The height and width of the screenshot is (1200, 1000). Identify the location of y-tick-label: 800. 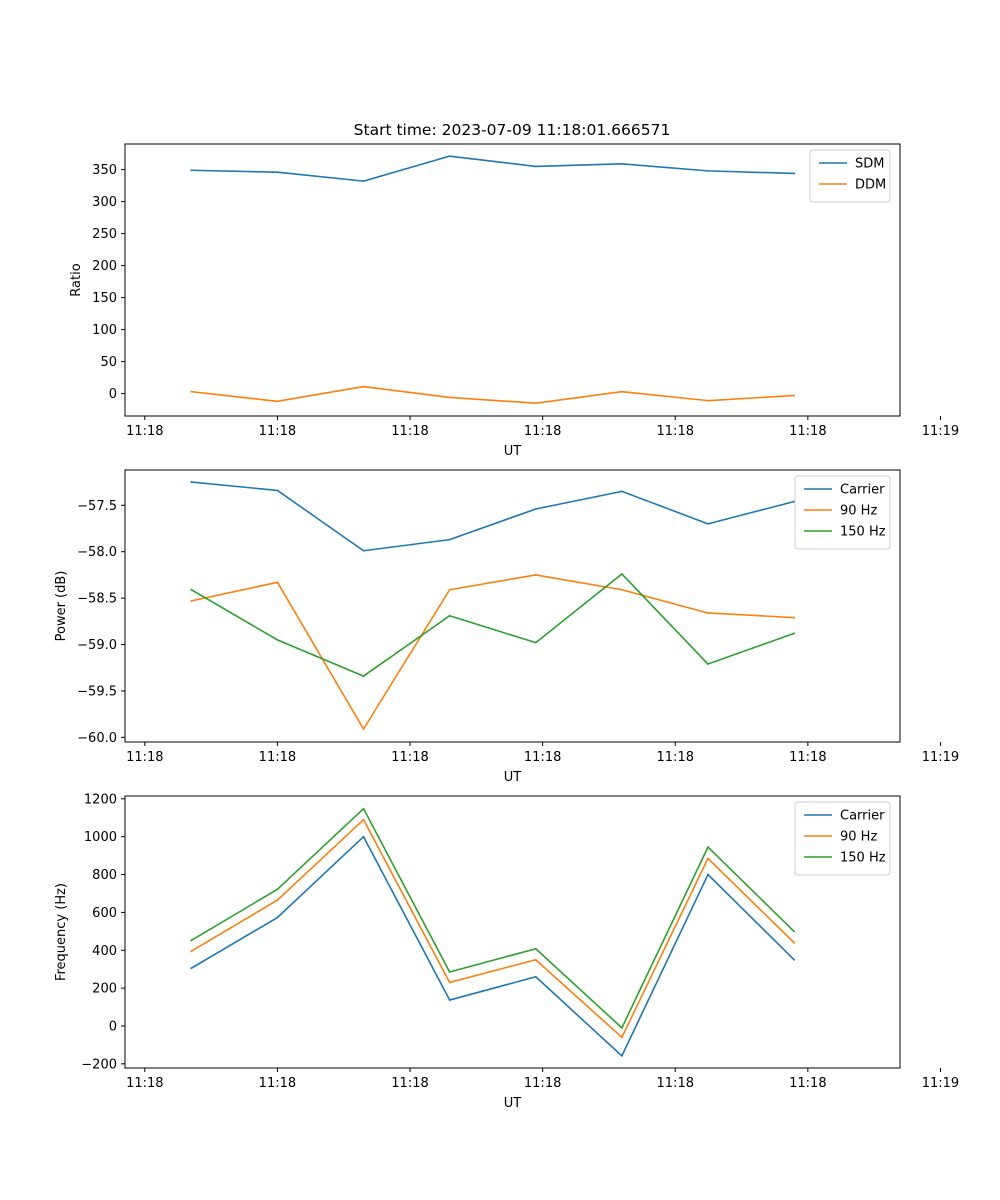
(104, 875).